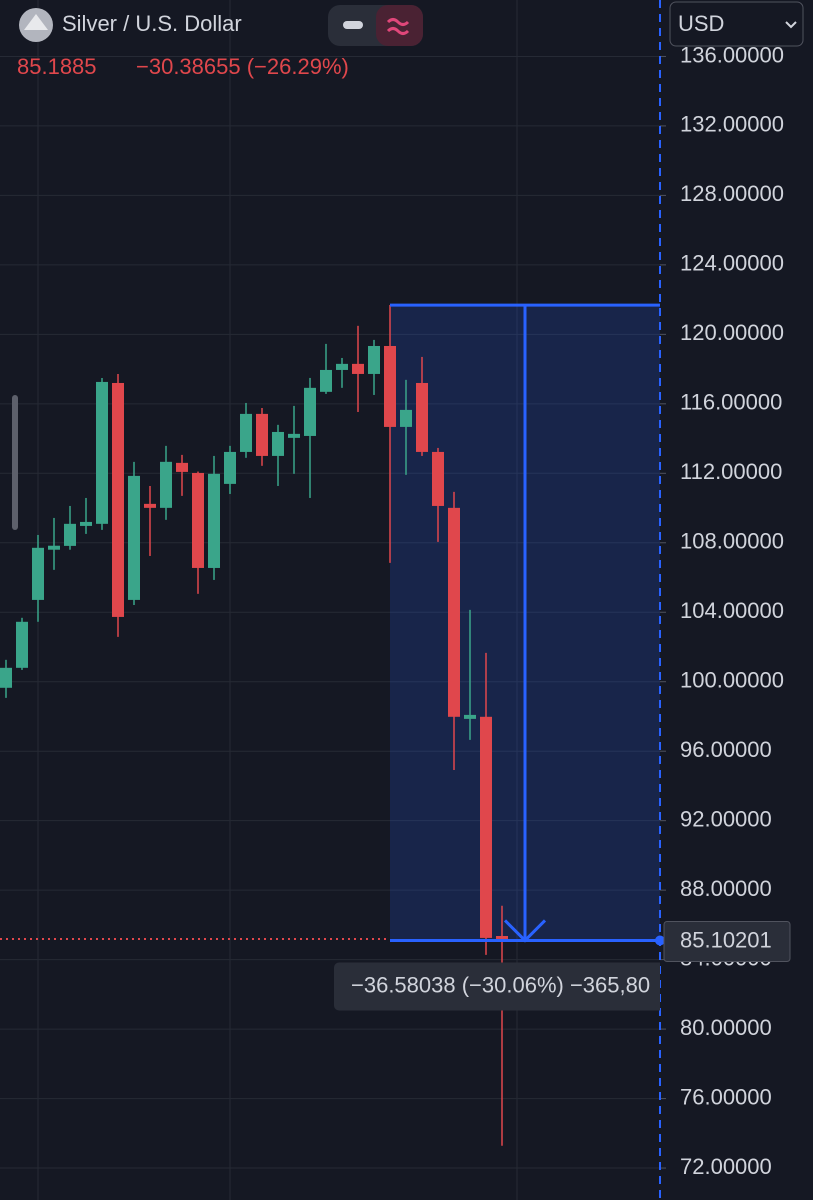  What do you see at coordinates (732, 541) in the screenshot?
I see `y-tick-label: 108.00000` at bounding box center [732, 541].